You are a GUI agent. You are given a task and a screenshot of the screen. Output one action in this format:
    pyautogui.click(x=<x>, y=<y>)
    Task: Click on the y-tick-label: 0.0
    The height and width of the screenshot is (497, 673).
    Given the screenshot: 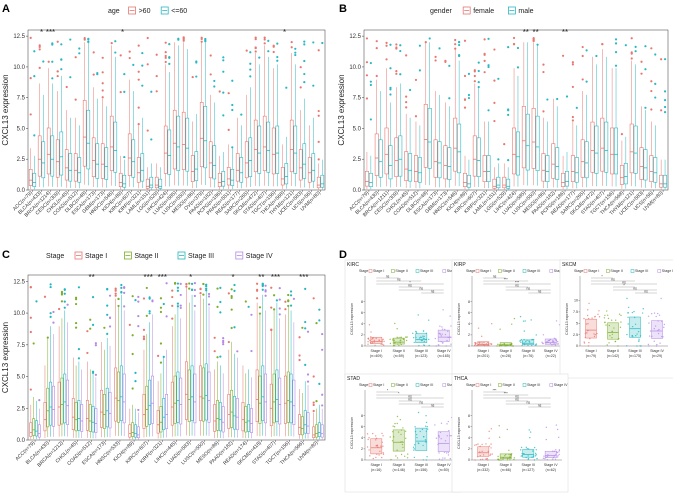 What is the action you would take?
    pyautogui.click(x=21, y=191)
    